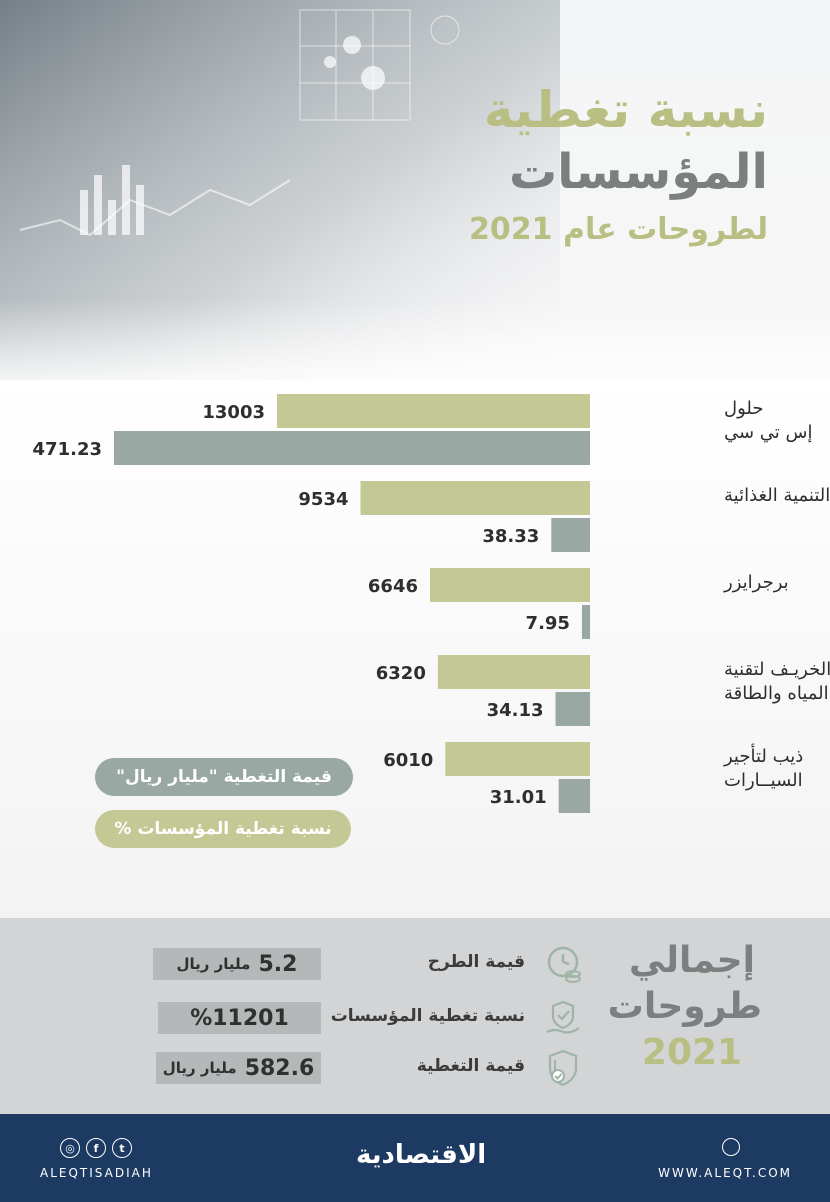 The image size is (830, 1202). I want to click on website-url: WWW.ALEQT.COM, so click(725, 1173).